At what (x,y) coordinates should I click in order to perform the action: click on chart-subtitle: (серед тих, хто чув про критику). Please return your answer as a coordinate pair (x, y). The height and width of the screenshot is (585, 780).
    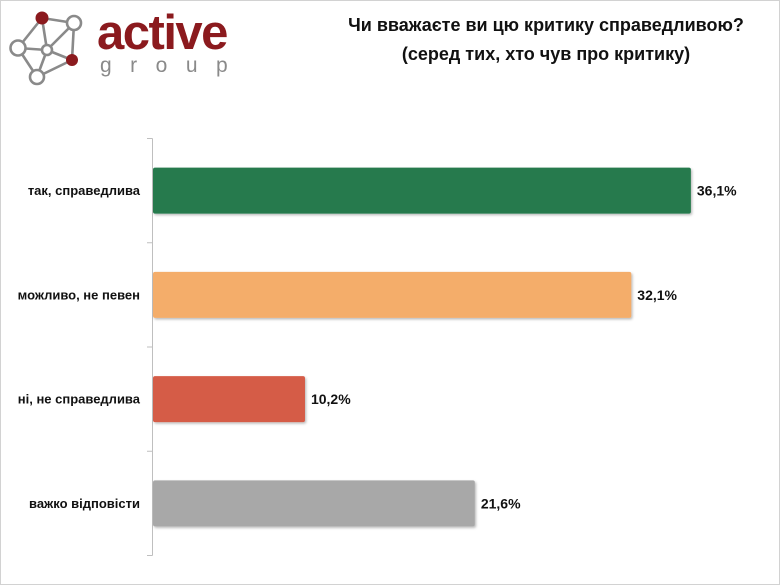
    Looking at the image, I should click on (546, 54).